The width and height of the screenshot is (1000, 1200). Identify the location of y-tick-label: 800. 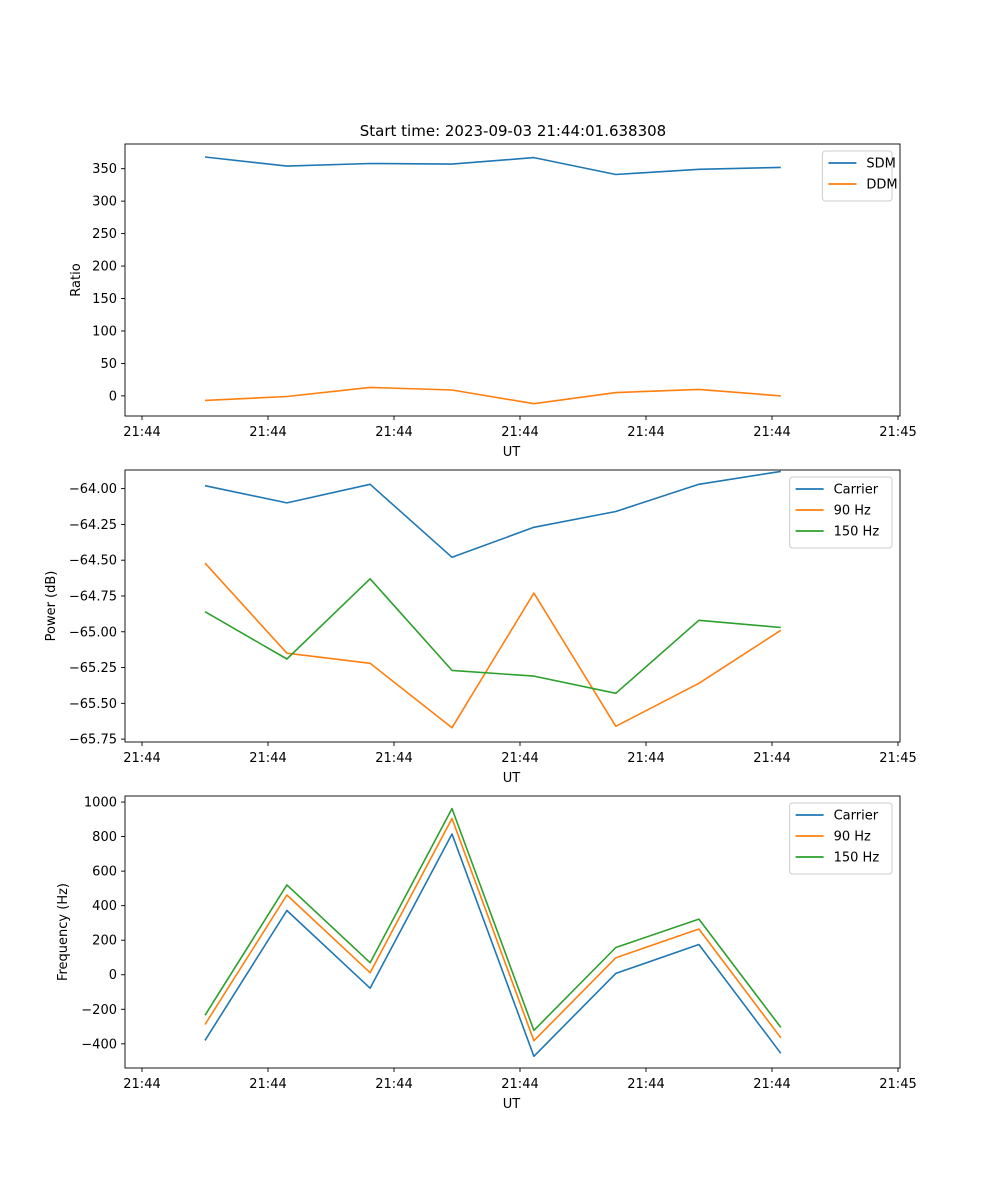
(104, 837).